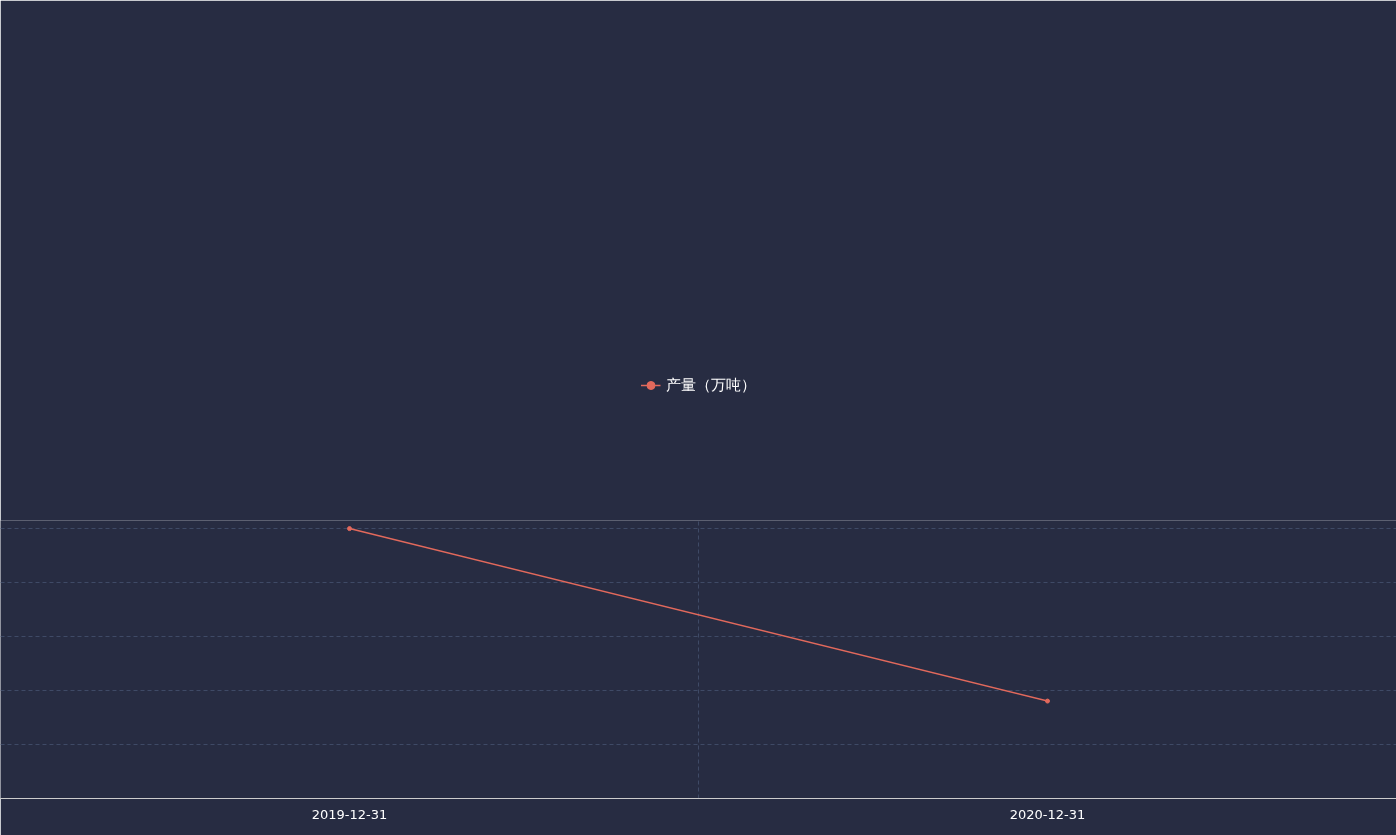 Image resolution: width=1396 pixels, height=835 pixels. What do you see at coordinates (1047, 814) in the screenshot?
I see `x-tick-label: 2020-12-31` at bounding box center [1047, 814].